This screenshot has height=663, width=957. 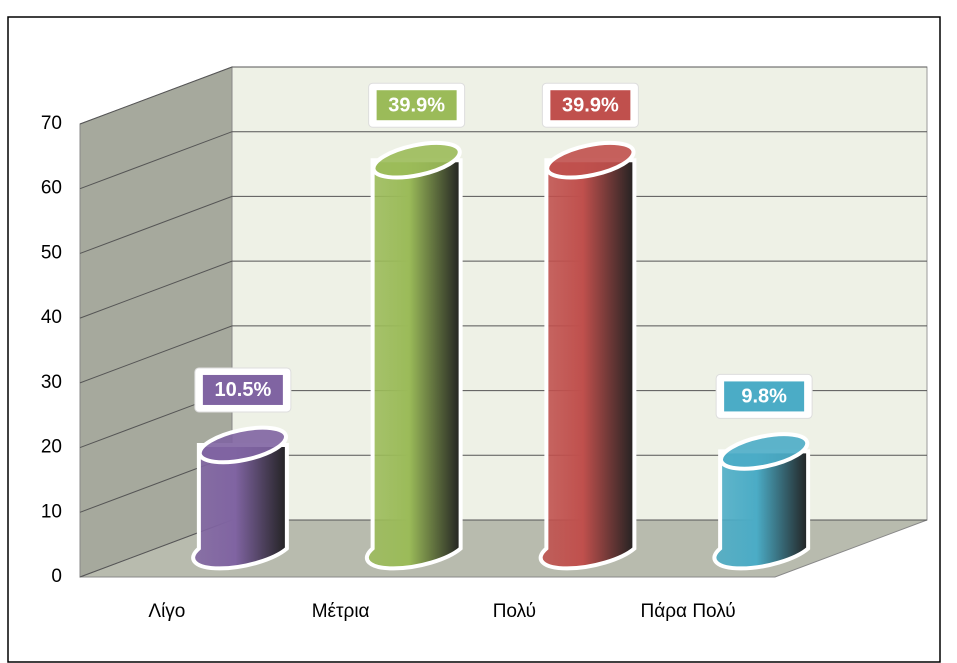 I want to click on y-tick-label: 20, so click(x=51, y=447).